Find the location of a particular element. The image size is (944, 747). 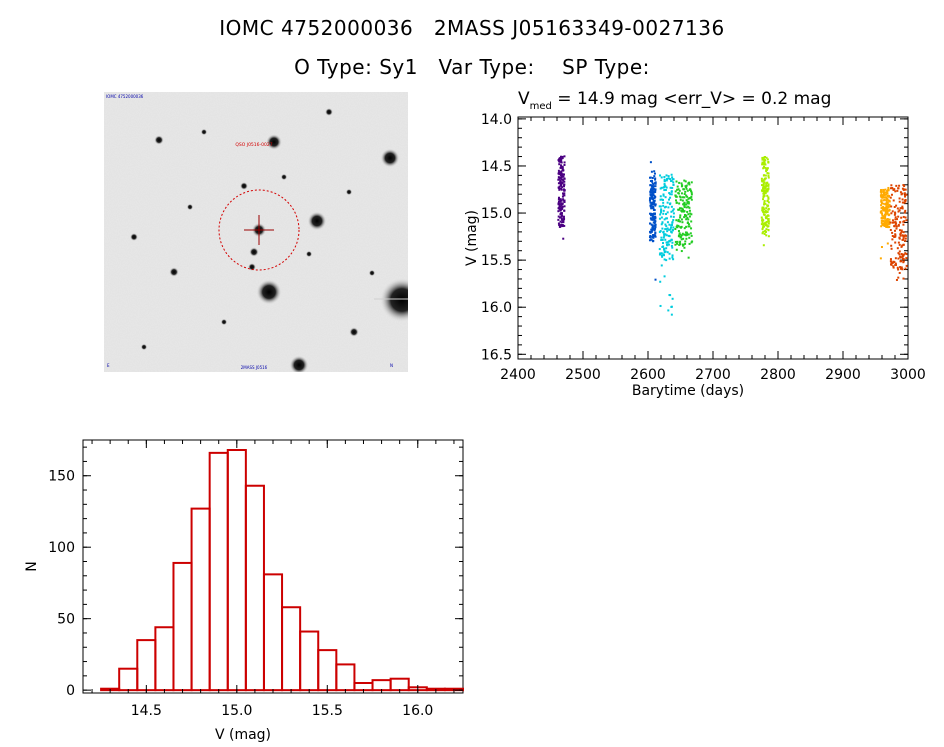

corner-label-right: N is located at coordinates (391, 365).